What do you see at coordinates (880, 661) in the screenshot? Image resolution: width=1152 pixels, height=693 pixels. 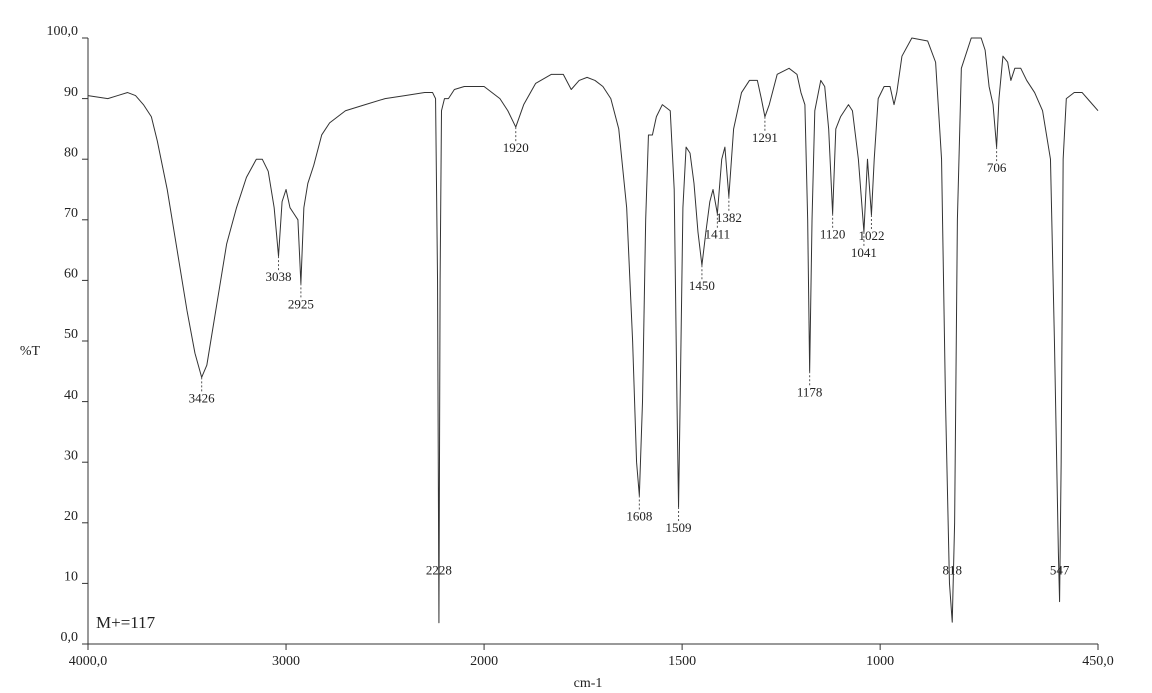 I see `x-tick-label: 1000` at bounding box center [880, 661].